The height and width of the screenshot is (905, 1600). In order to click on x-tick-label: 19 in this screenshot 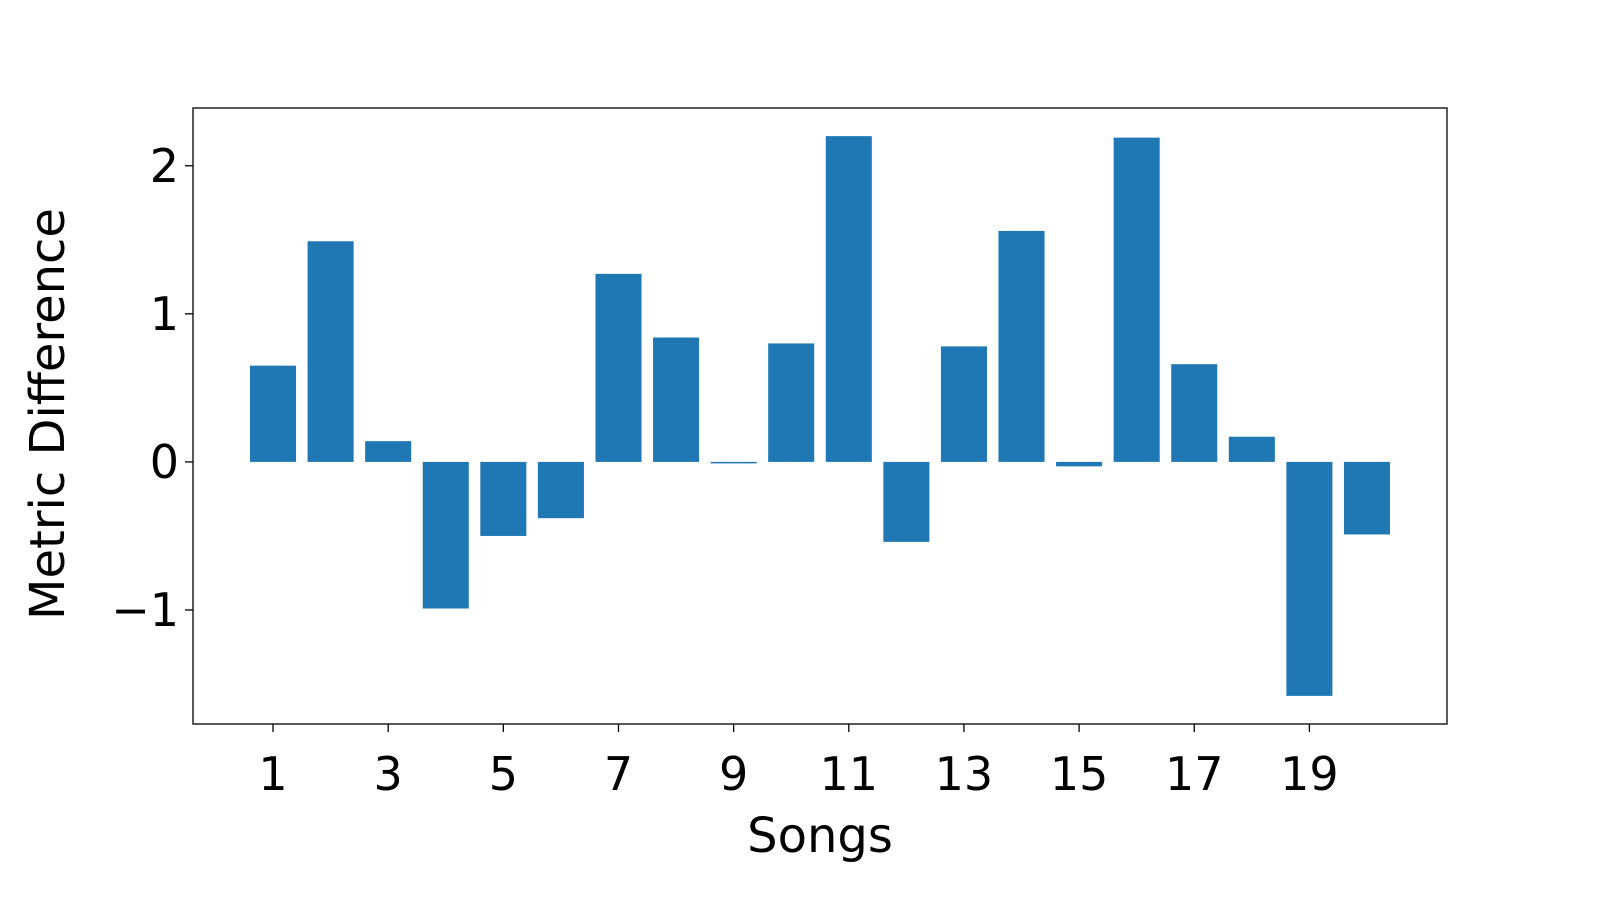, I will do `click(1309, 774)`.